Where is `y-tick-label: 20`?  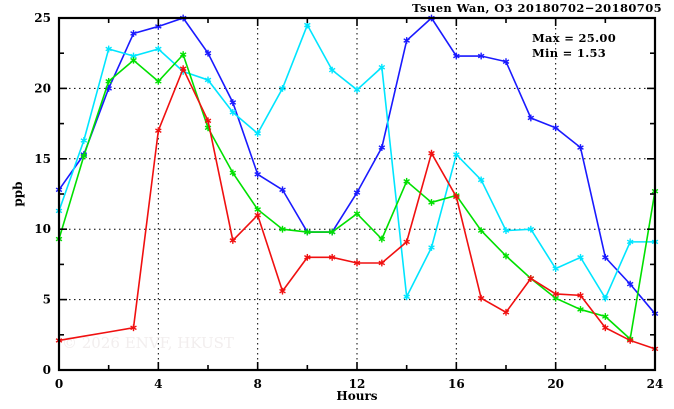 y-tick-label: 20 is located at coordinates (42, 88).